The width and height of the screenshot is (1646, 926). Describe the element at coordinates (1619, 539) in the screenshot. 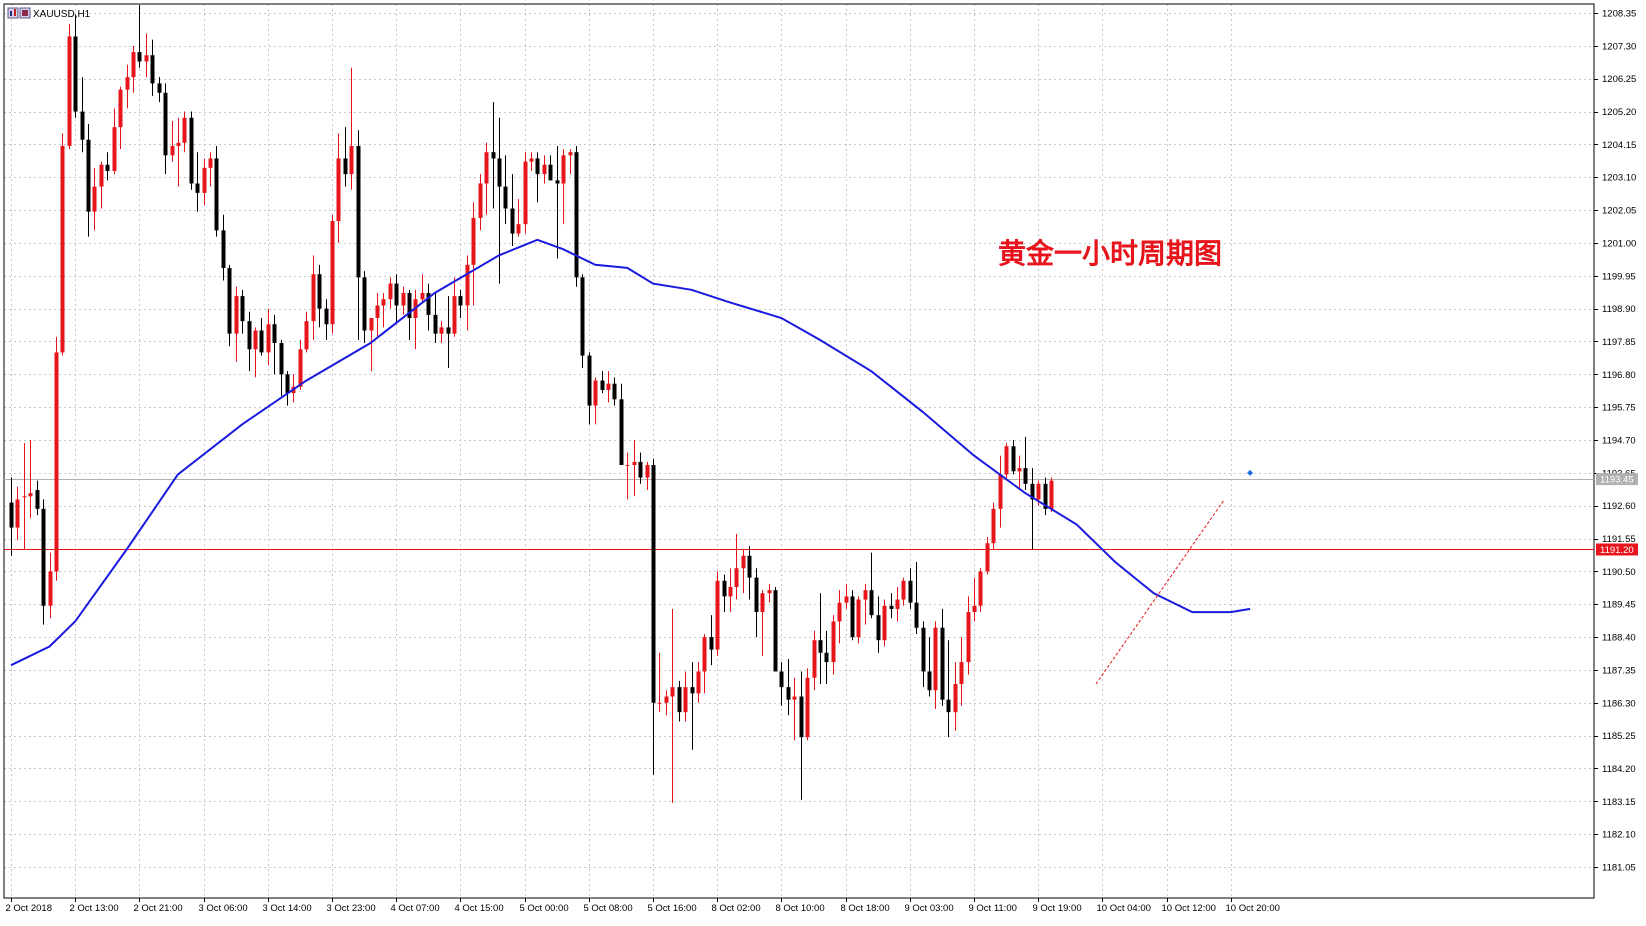

I see `y-tick-label: 1191.55` at that location.